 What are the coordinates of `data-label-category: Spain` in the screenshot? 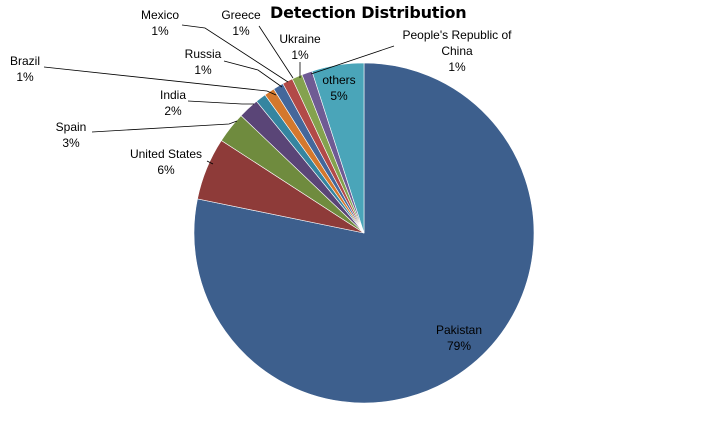 It's located at (71, 127).